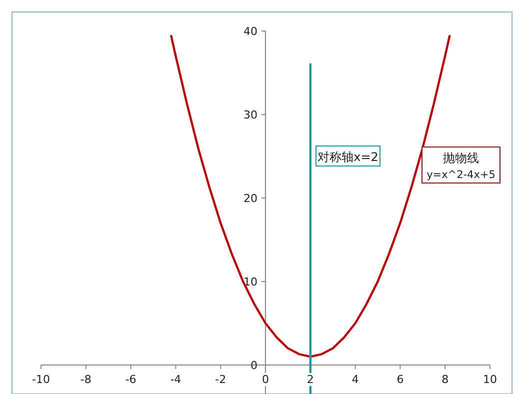 The height and width of the screenshot is (394, 524). What do you see at coordinates (355, 379) in the screenshot?
I see `x-tick-label: 4` at bounding box center [355, 379].